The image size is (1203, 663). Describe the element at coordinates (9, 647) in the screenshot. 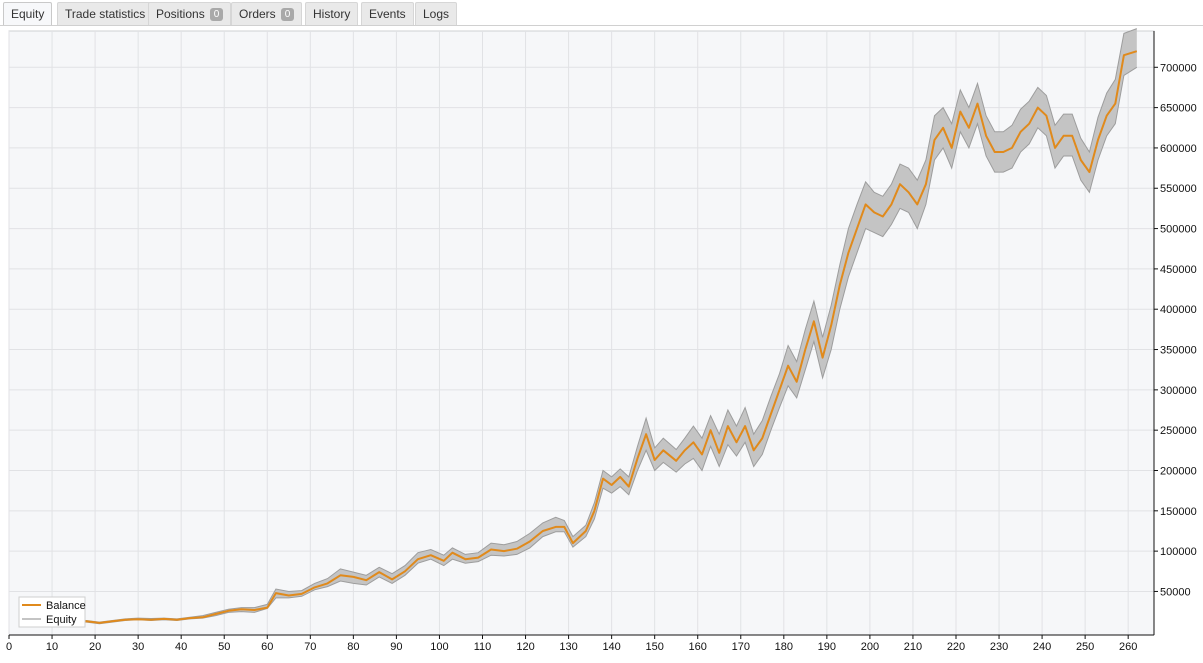

I see `x-tick-label: 0` at that location.